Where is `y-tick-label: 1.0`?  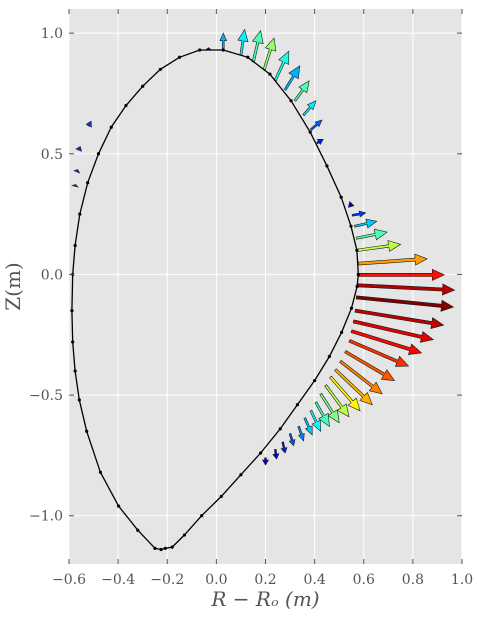
y-tick-label: 1.0 is located at coordinates (52, 34).